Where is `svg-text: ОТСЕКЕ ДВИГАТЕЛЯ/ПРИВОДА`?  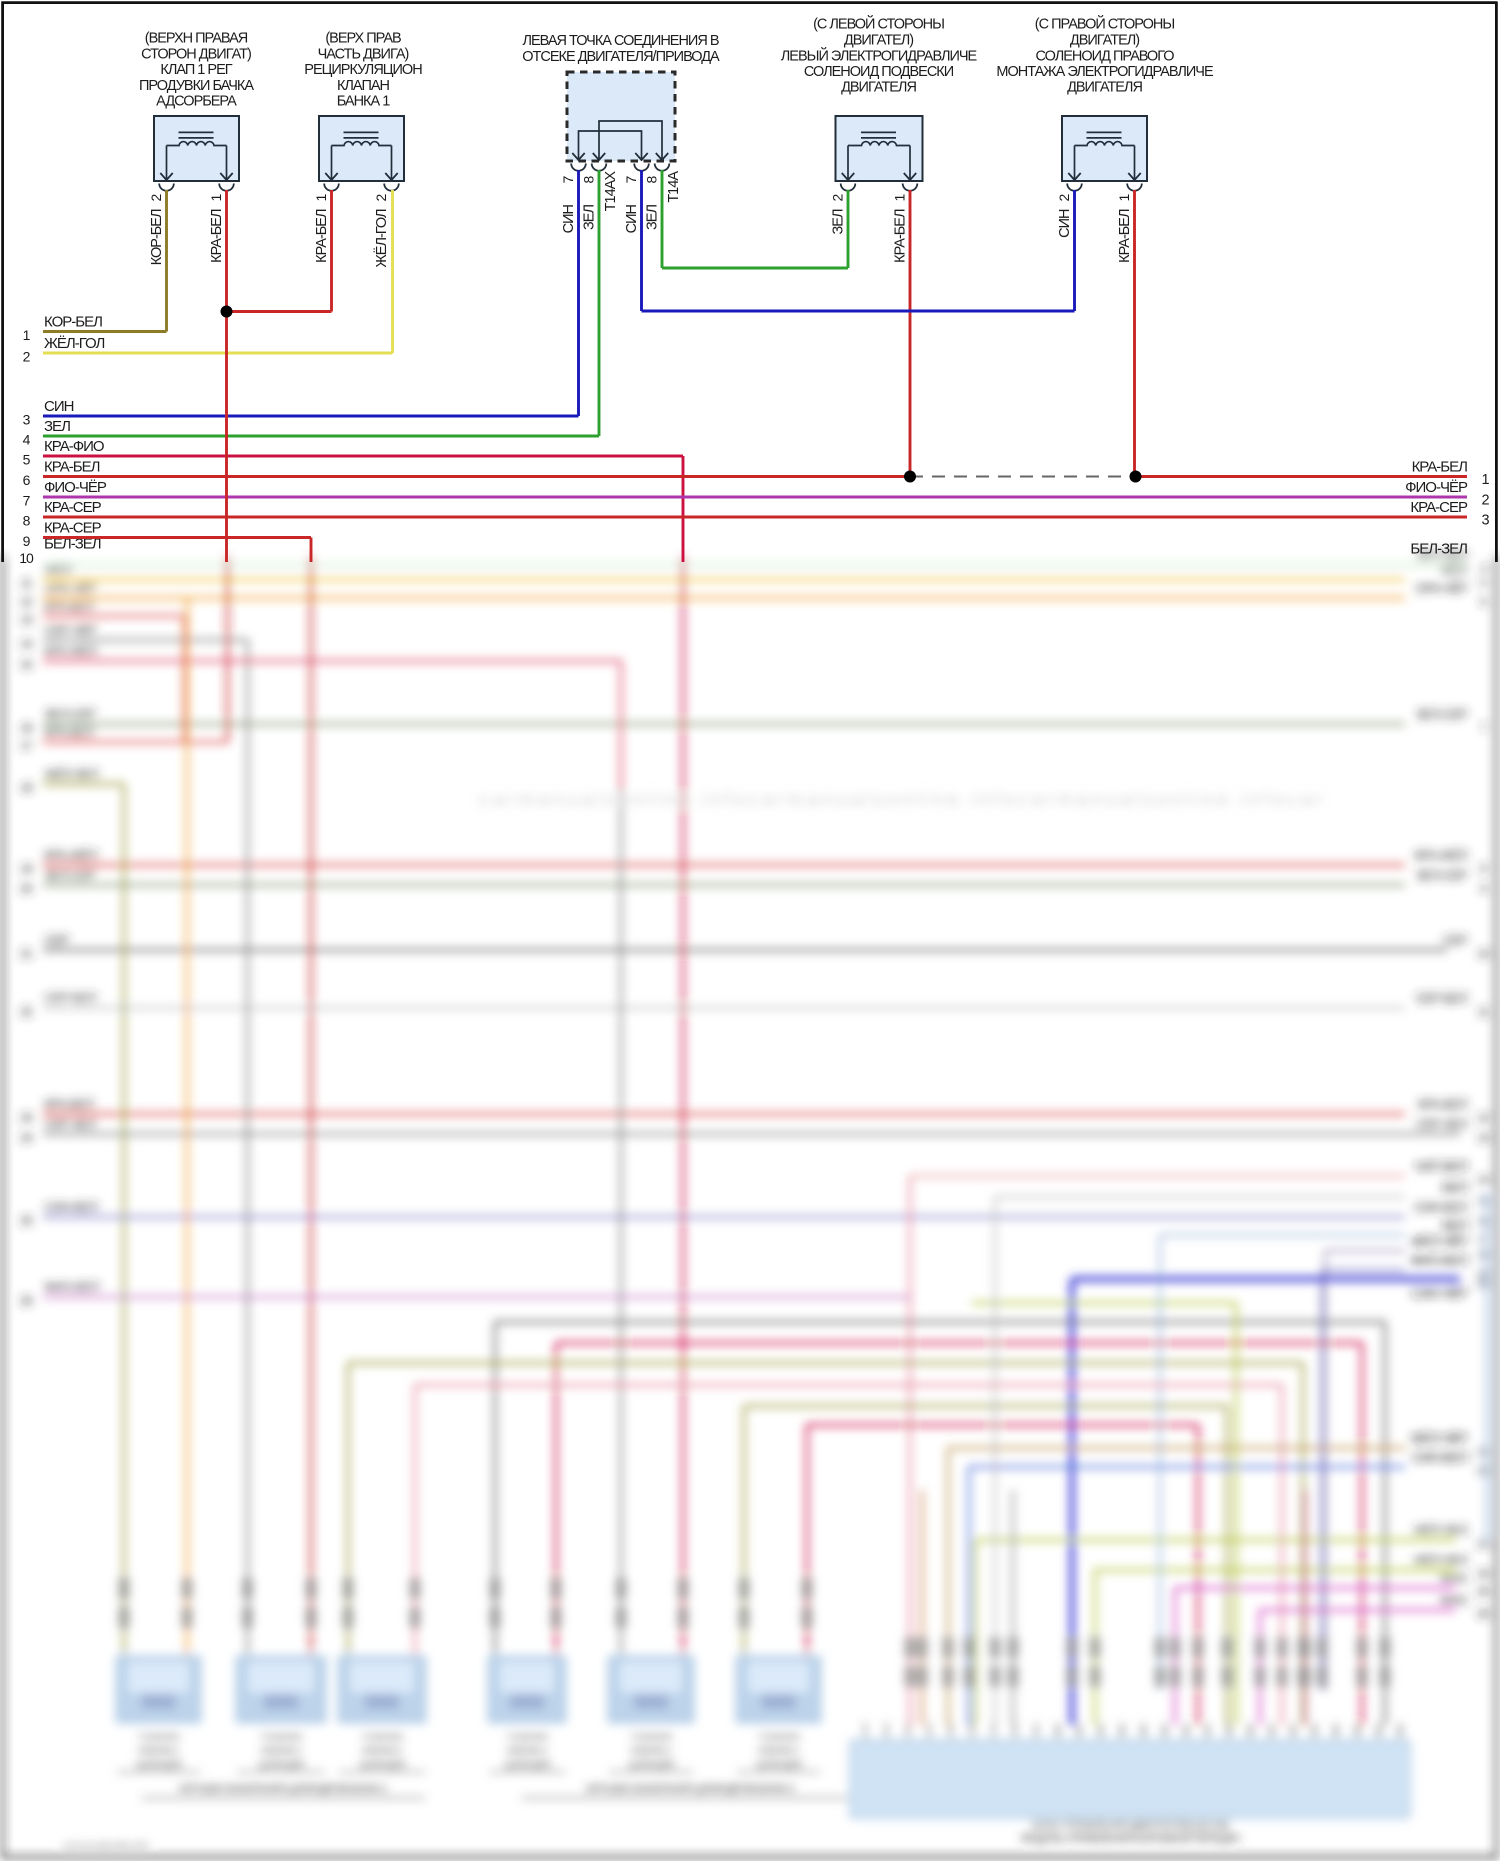 svg-text: ОТСЕКЕ ДВИГАТЕЛЯ/ПРИВОДА is located at coordinates (621, 57).